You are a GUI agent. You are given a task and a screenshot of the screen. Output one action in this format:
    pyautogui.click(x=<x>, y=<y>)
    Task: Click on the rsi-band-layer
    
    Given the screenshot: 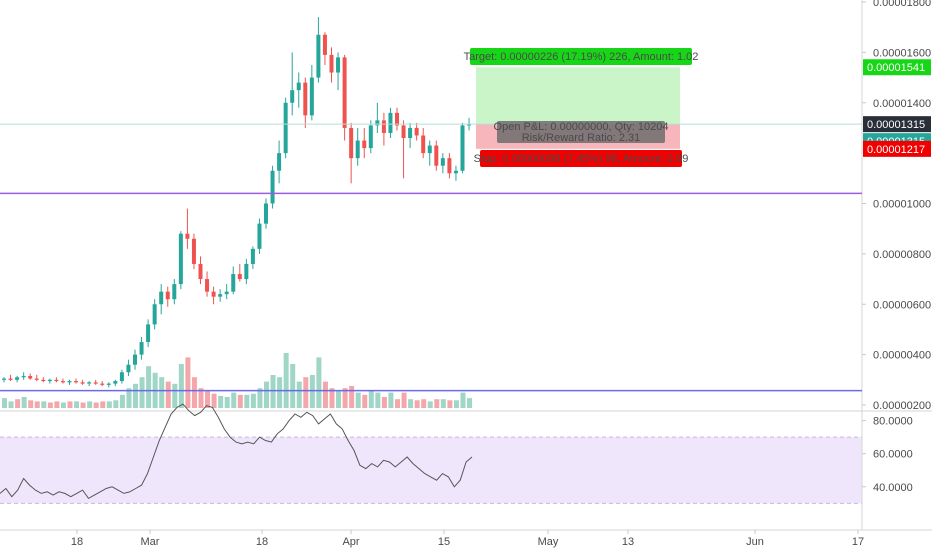 What is the action you would take?
    pyautogui.click(x=431, y=470)
    